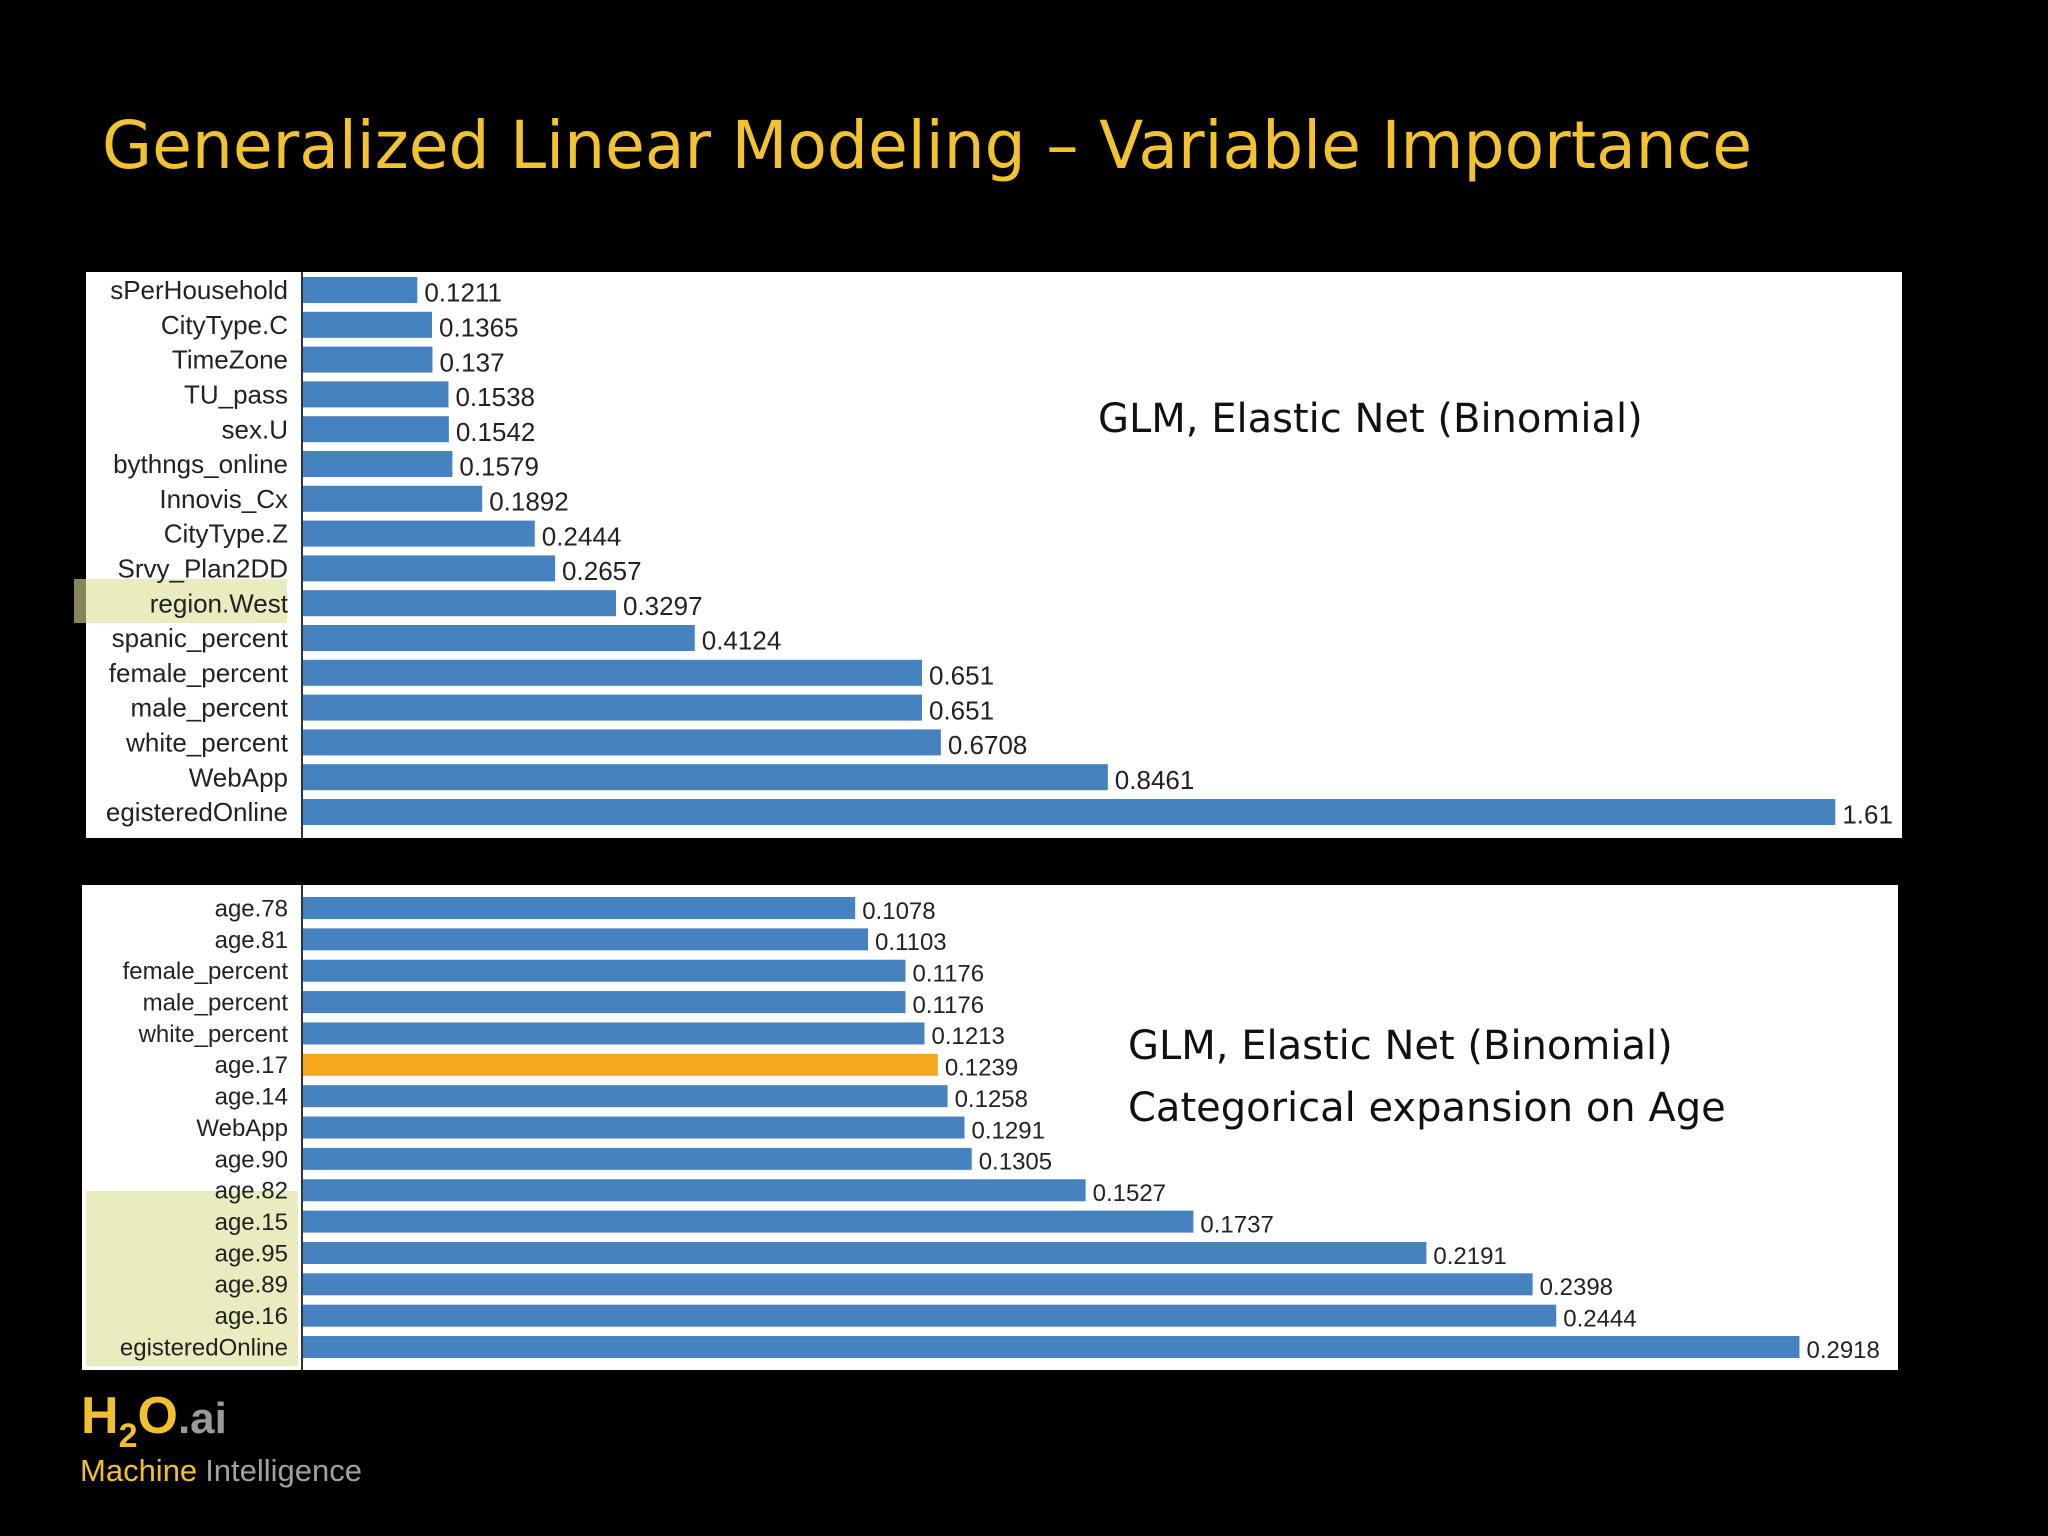 The width and height of the screenshot is (2048, 1536). Describe the element at coordinates (663, 606) in the screenshot. I see `value-label: 0.3297` at that location.